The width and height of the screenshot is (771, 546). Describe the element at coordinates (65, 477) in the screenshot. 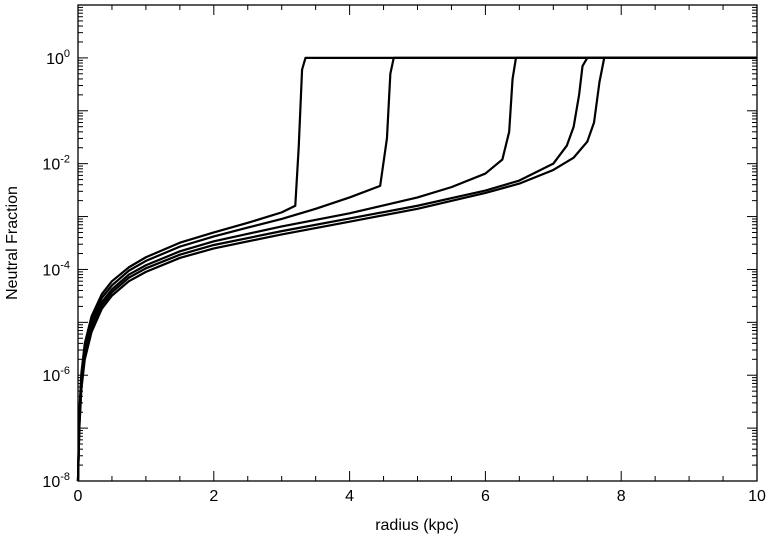

I see `y-tick-exponent: -8` at that location.